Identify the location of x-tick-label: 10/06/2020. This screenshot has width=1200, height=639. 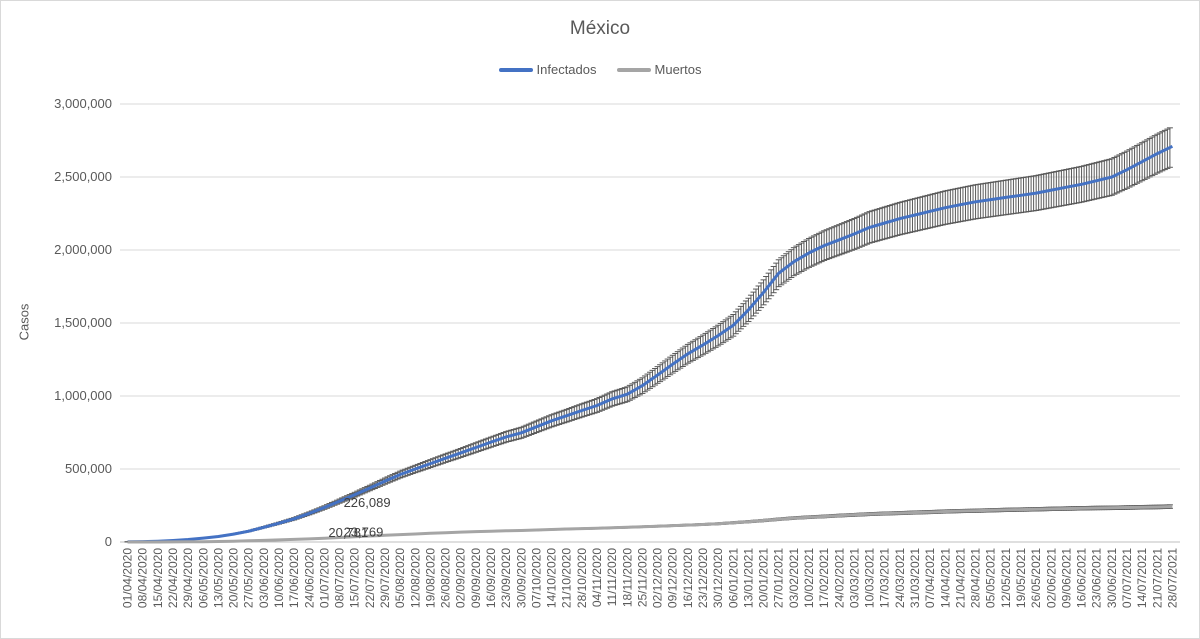
(279, 578).